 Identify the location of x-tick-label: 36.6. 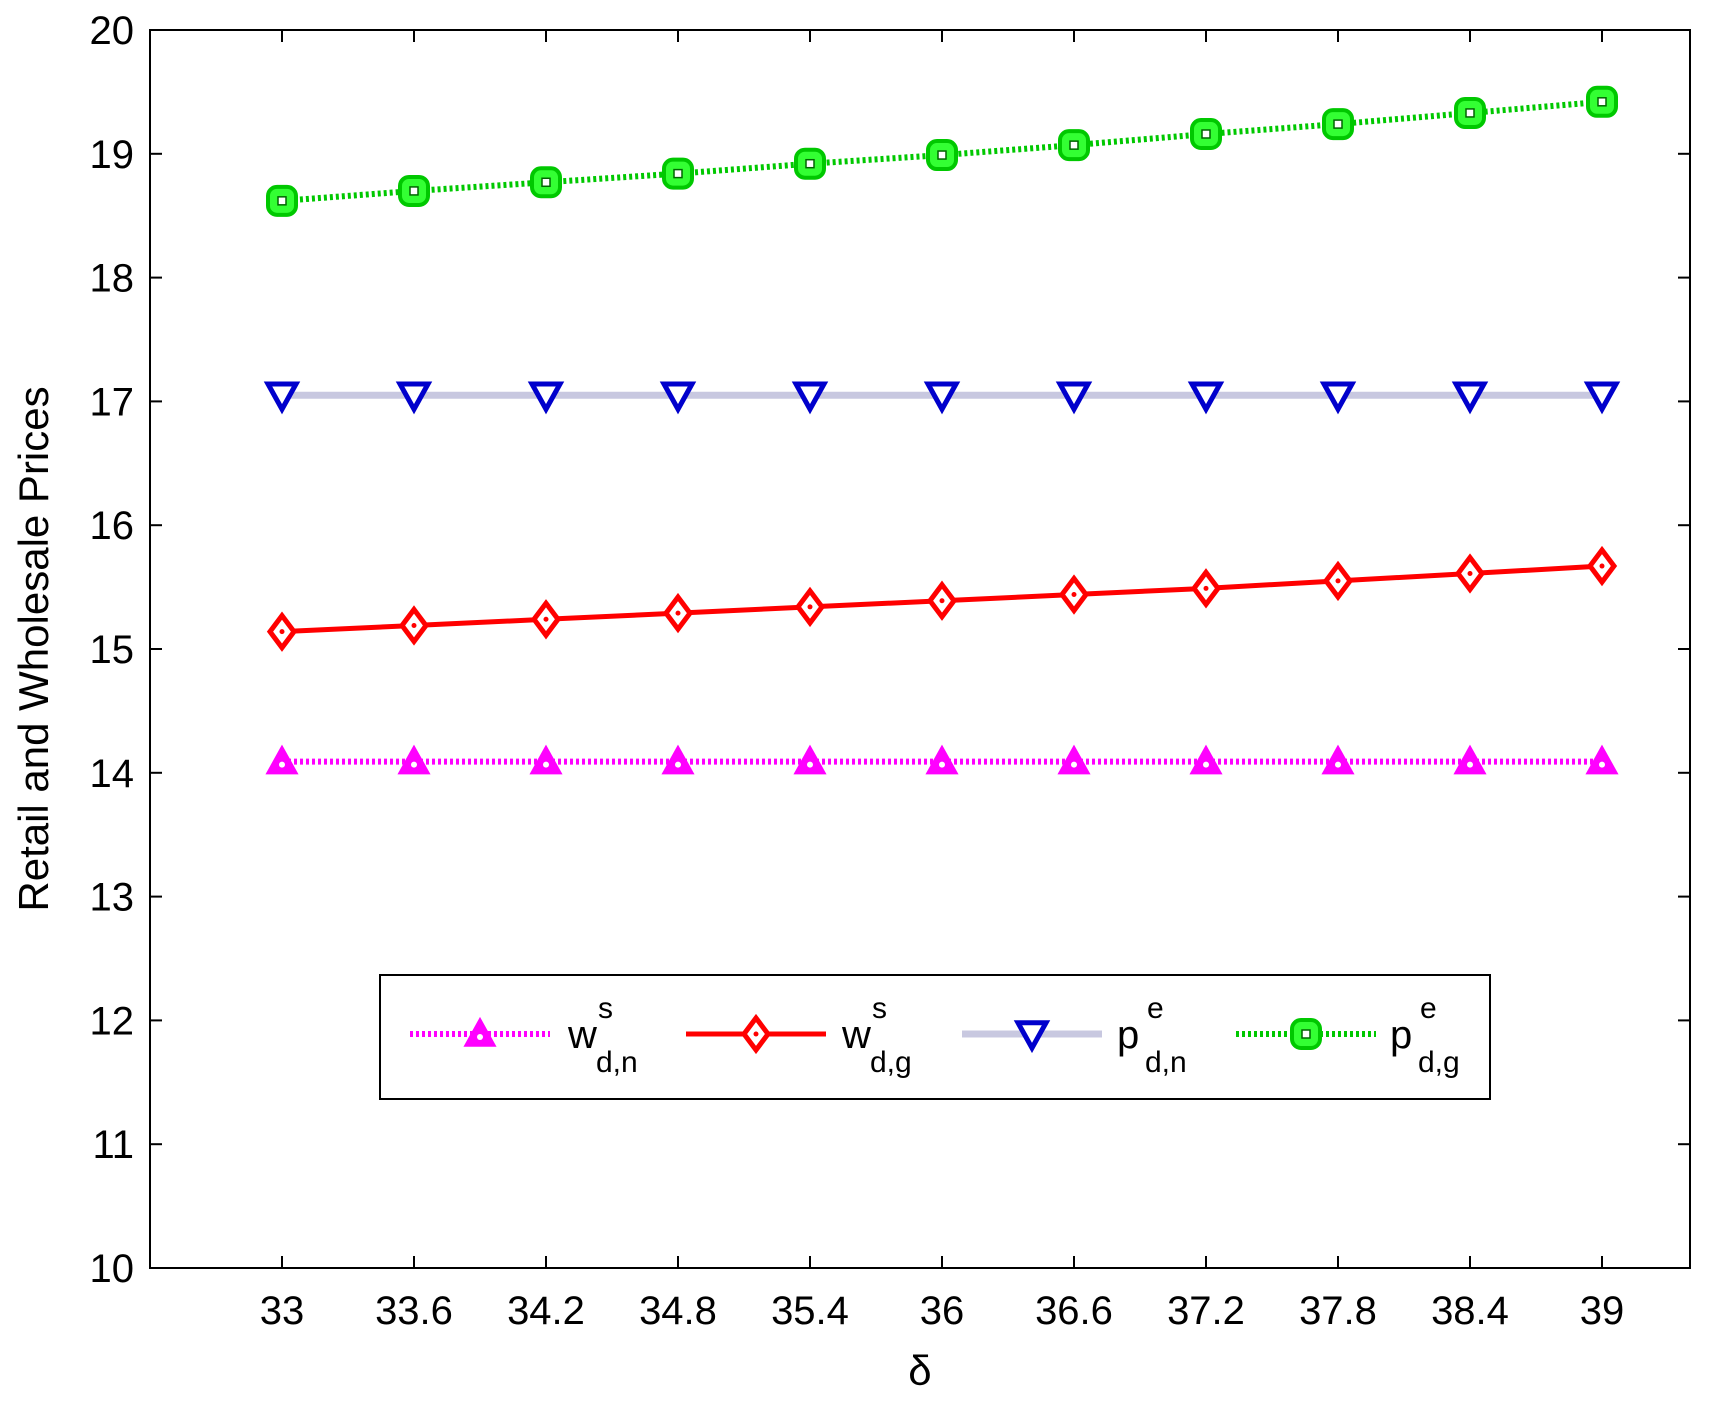
(1074, 1311).